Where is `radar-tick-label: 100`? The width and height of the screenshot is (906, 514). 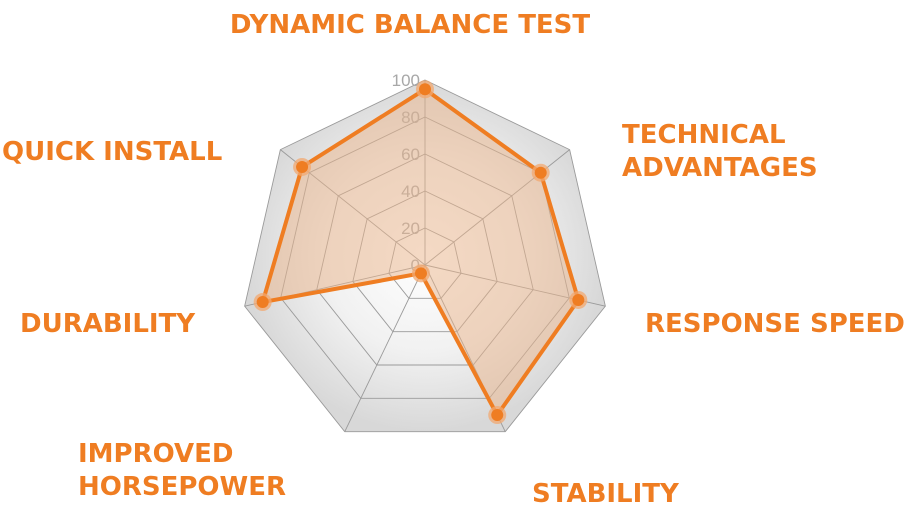 radar-tick-label: 100 is located at coordinates (406, 80).